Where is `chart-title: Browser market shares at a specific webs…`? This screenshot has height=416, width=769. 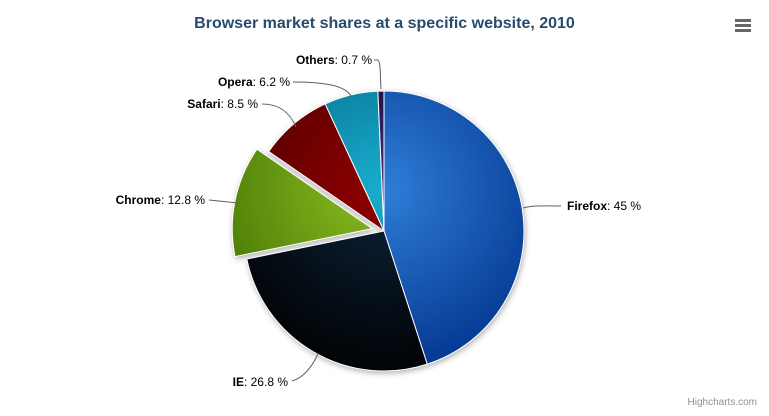 chart-title: Browser market shares at a specific webs… is located at coordinates (384, 23).